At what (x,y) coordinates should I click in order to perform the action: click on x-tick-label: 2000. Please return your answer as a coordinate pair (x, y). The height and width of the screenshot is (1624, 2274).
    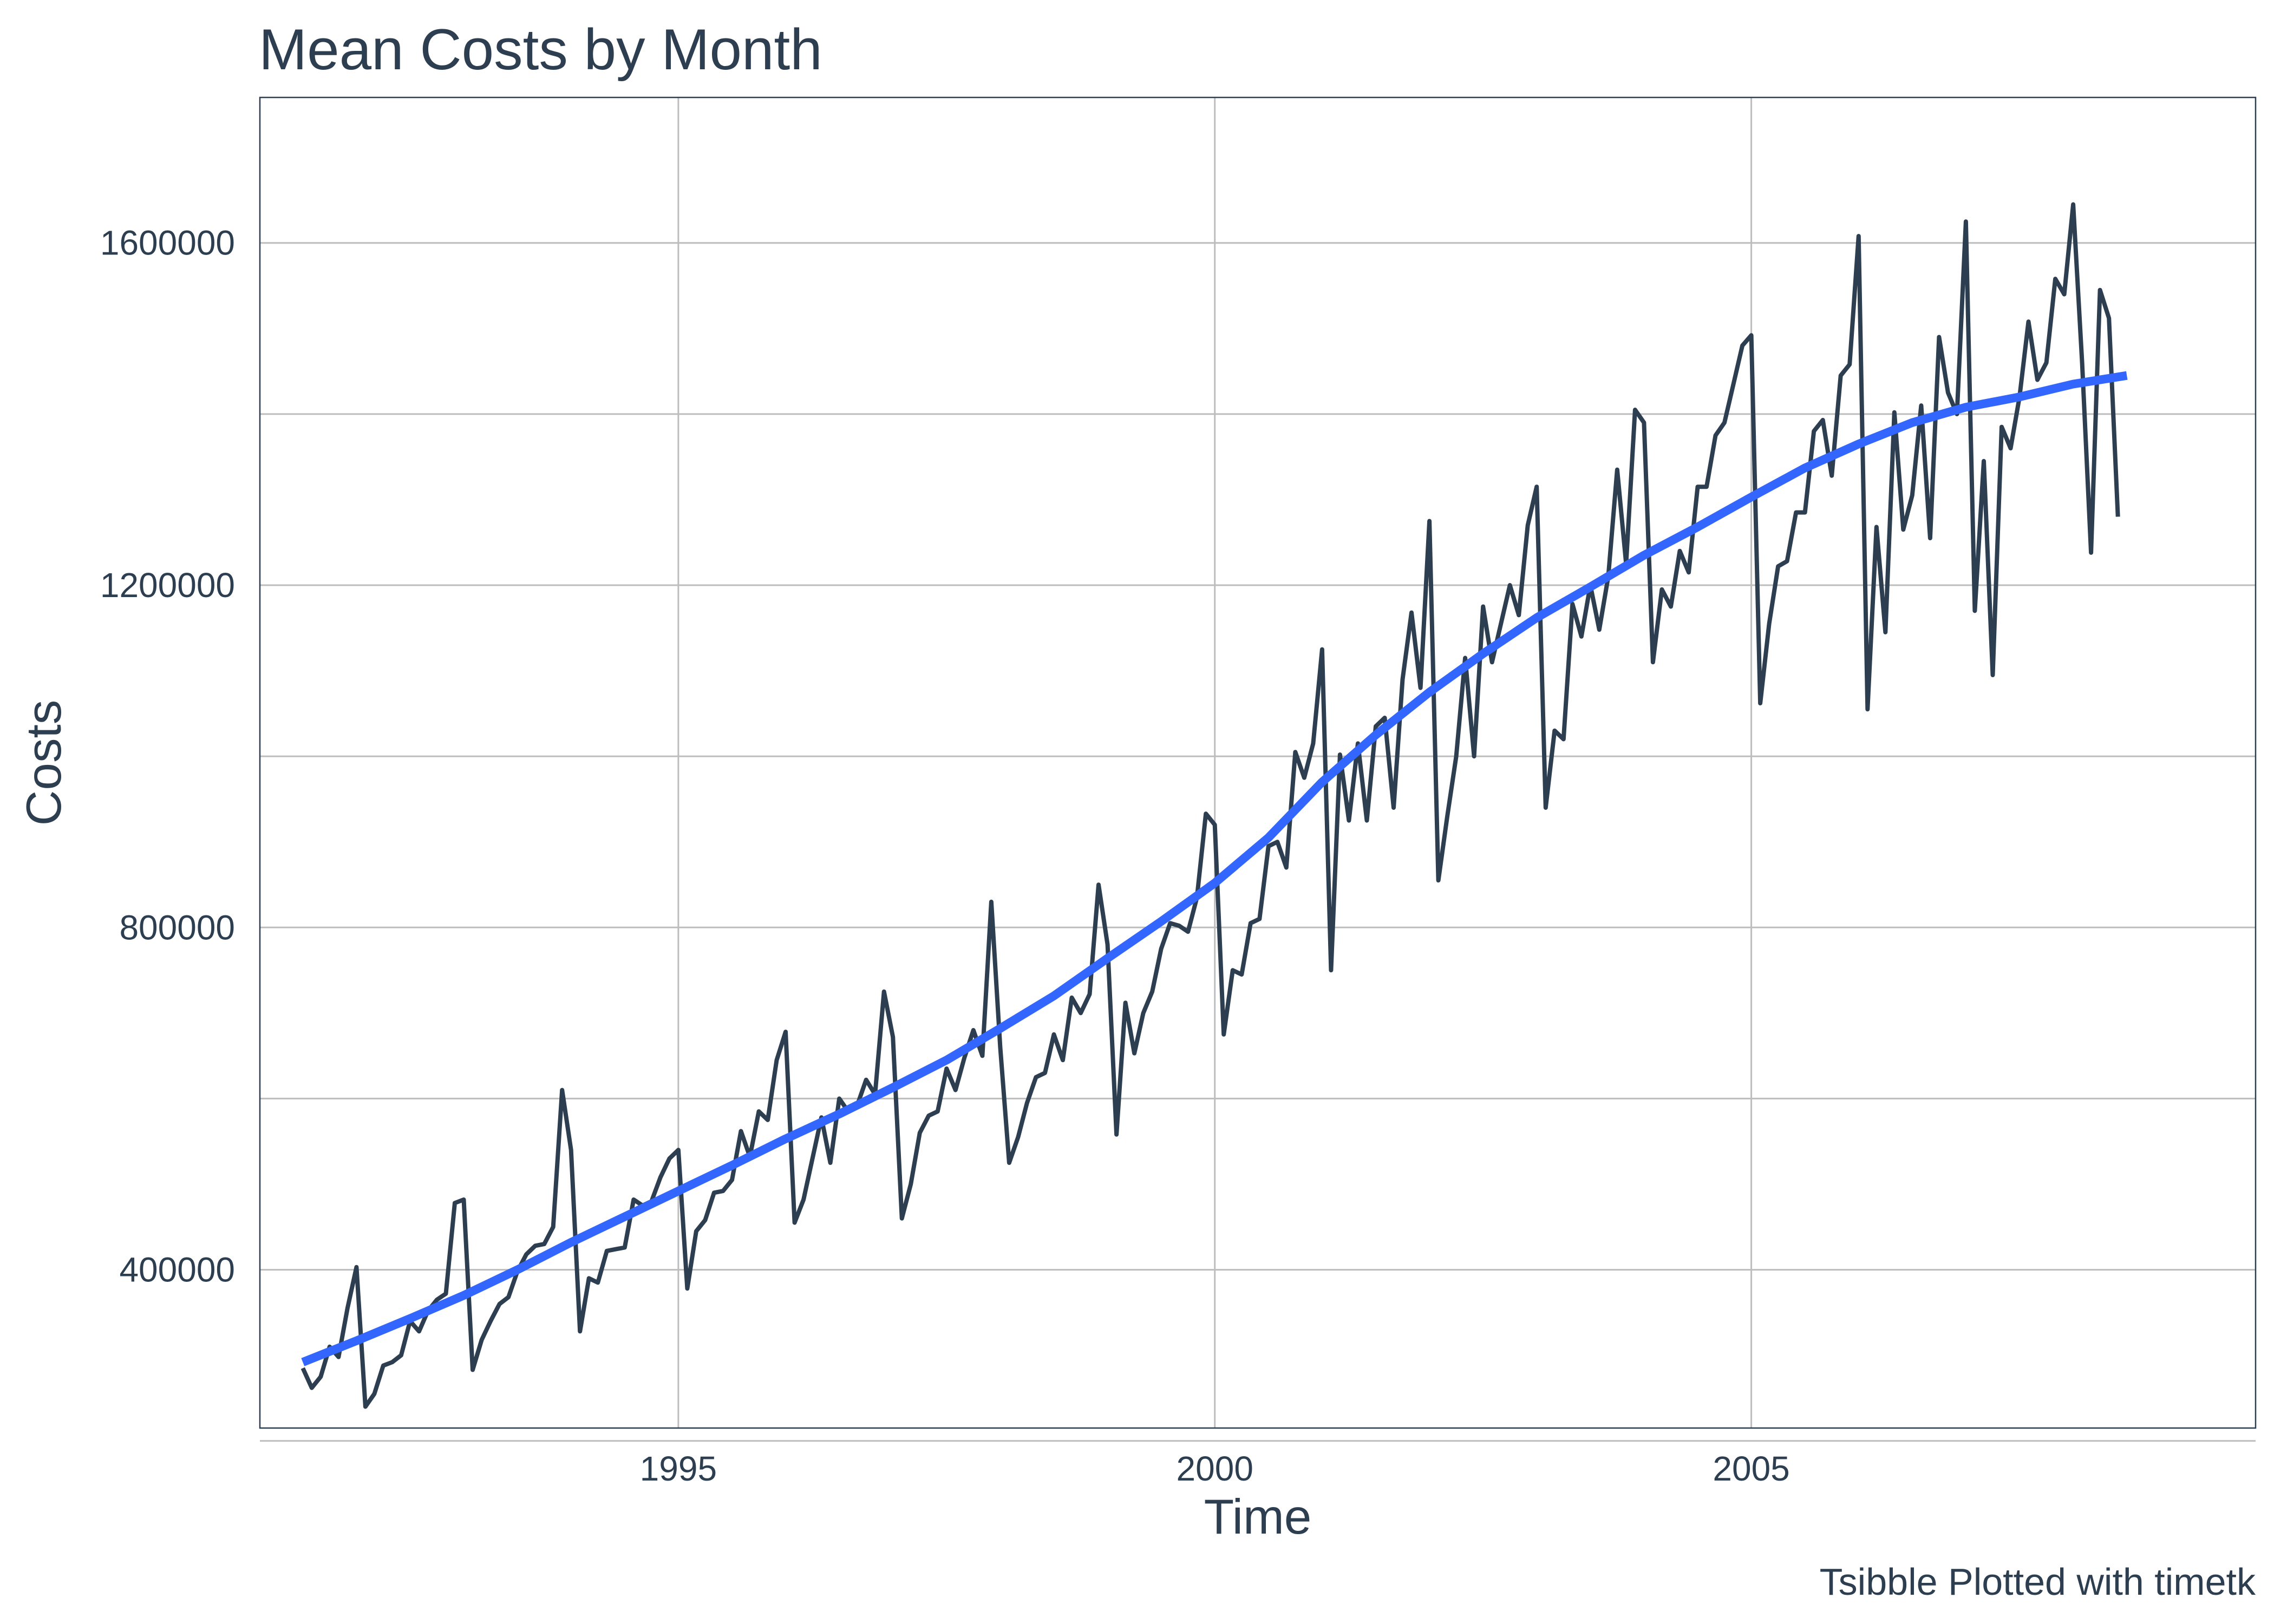
    Looking at the image, I should click on (1215, 1468).